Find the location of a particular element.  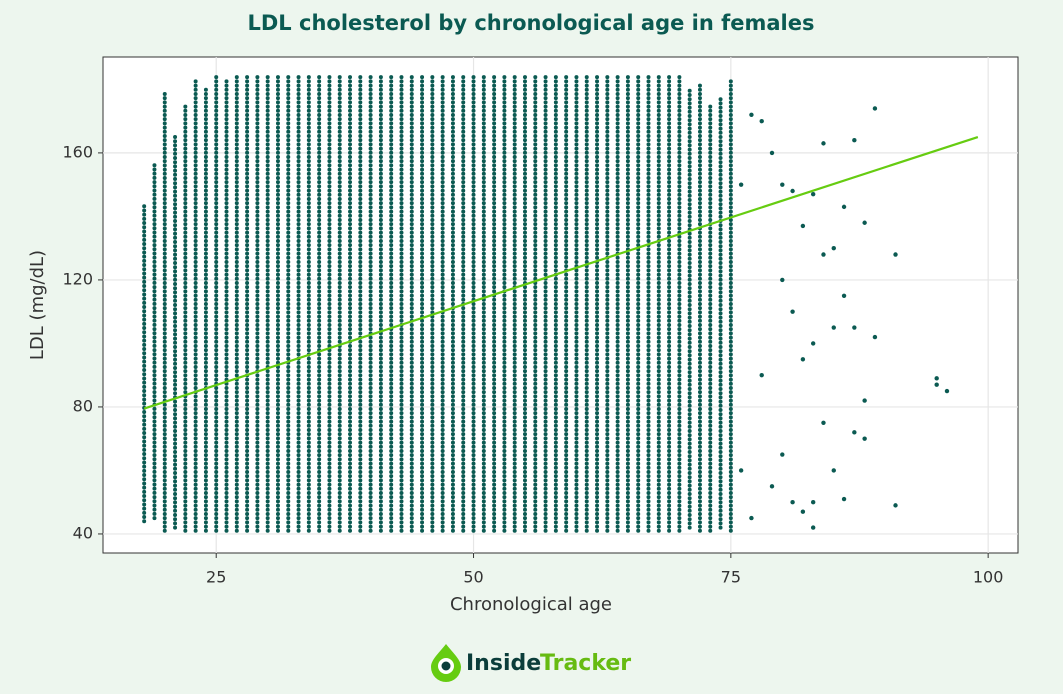

x-tick-label: 100 is located at coordinates (988, 577).